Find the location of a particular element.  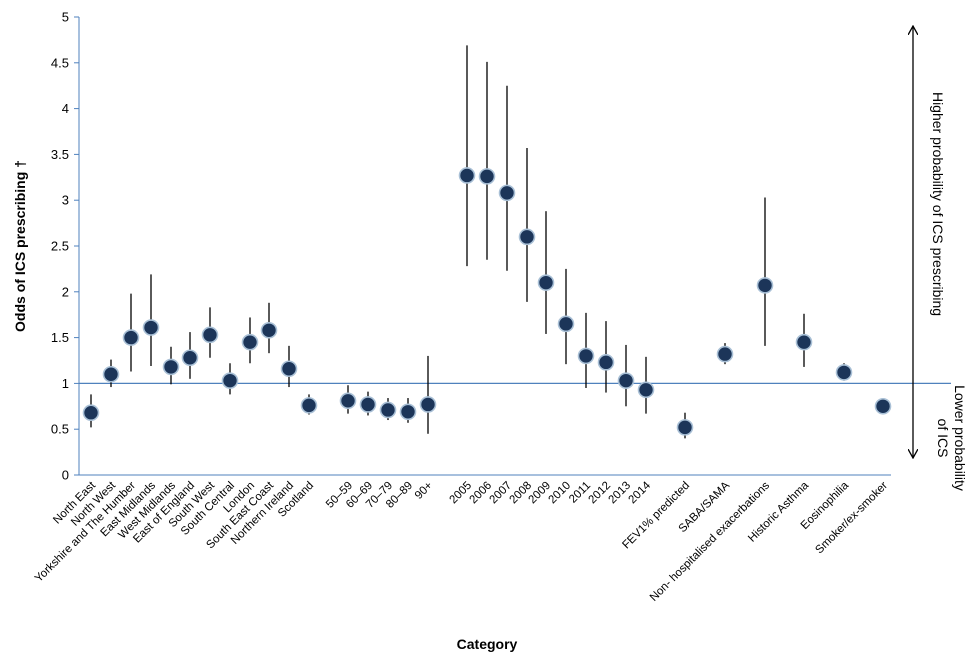

y-tick-label: 4.5 is located at coordinates (60, 62).